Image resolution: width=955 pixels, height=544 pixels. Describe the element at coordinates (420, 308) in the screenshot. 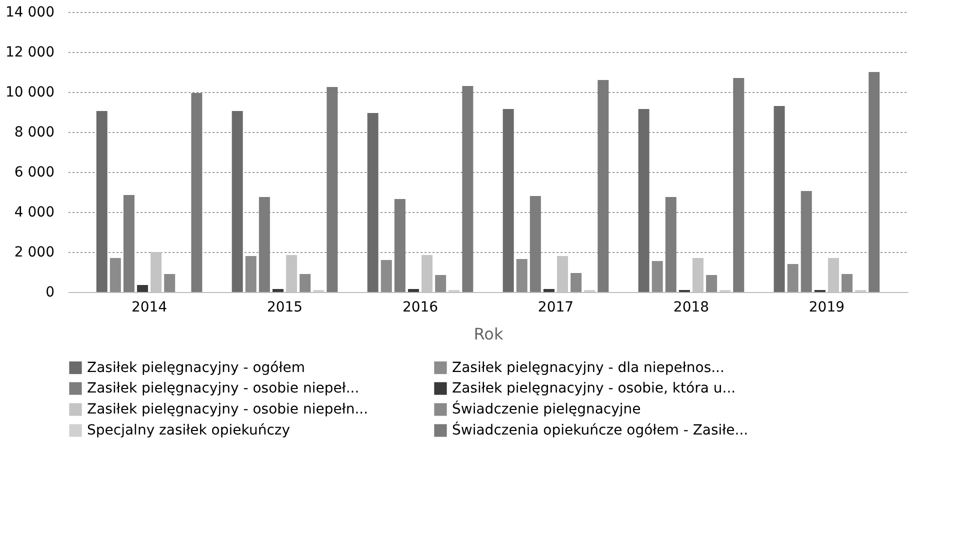

I see `x-tick-label: 2016` at that location.